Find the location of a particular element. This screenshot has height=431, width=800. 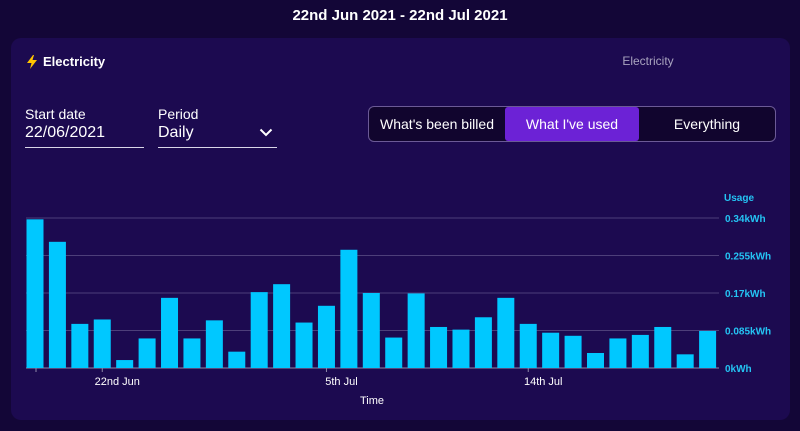

y-axis-title: Usage is located at coordinates (739, 198).